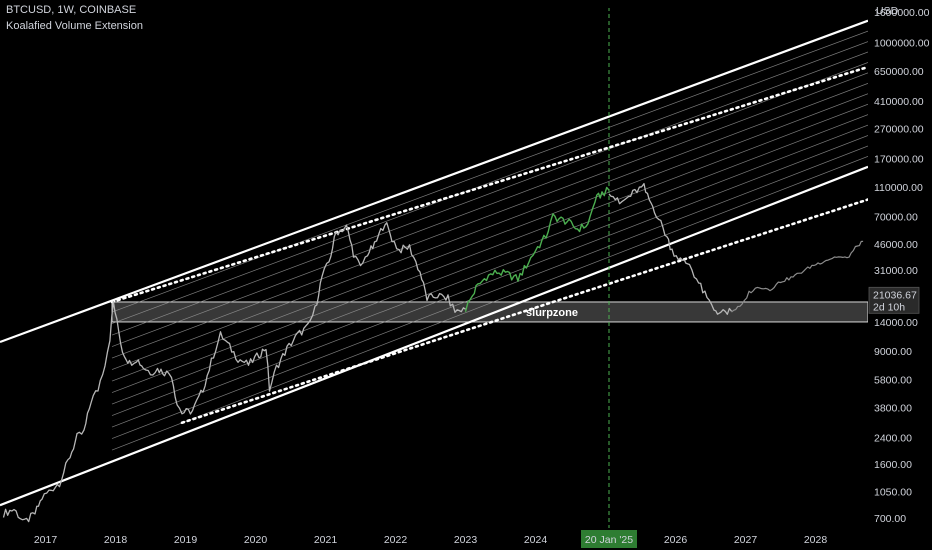 Image resolution: width=932 pixels, height=550 pixels. What do you see at coordinates (186, 540) in the screenshot?
I see `x-tick-label: 2019` at bounding box center [186, 540].